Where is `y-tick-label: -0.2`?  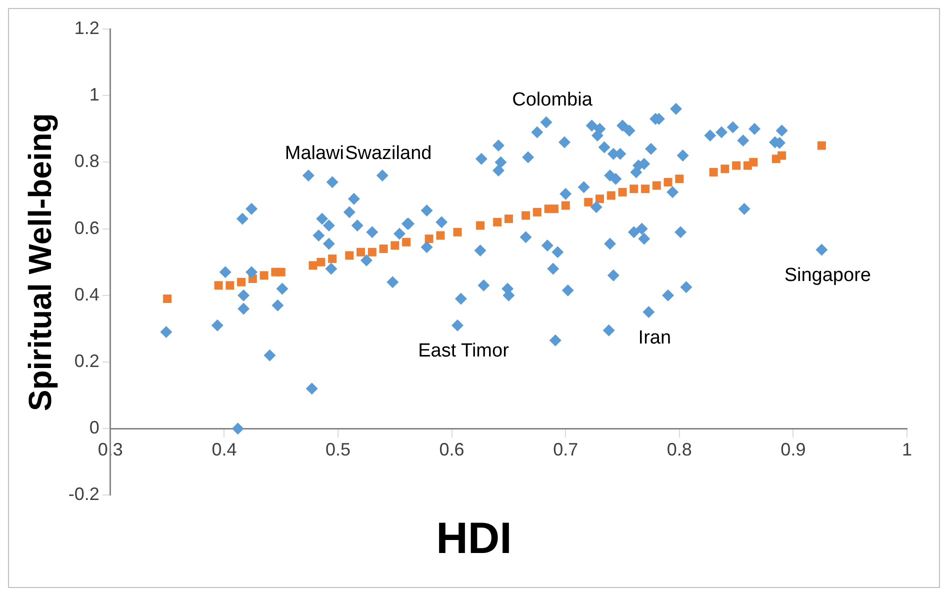
y-tick-label: -0.2 is located at coordinates (84, 494).